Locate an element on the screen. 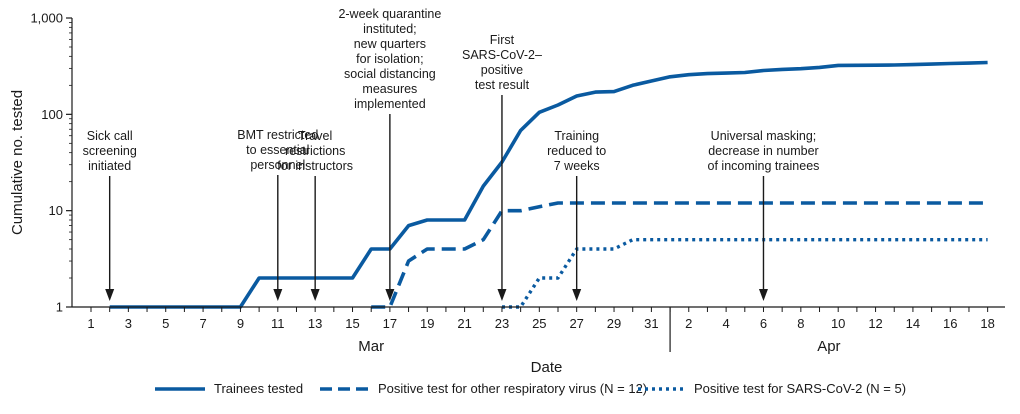 The width and height of the screenshot is (1020, 414). annotation-text: Universal masking; is located at coordinates (764, 136).